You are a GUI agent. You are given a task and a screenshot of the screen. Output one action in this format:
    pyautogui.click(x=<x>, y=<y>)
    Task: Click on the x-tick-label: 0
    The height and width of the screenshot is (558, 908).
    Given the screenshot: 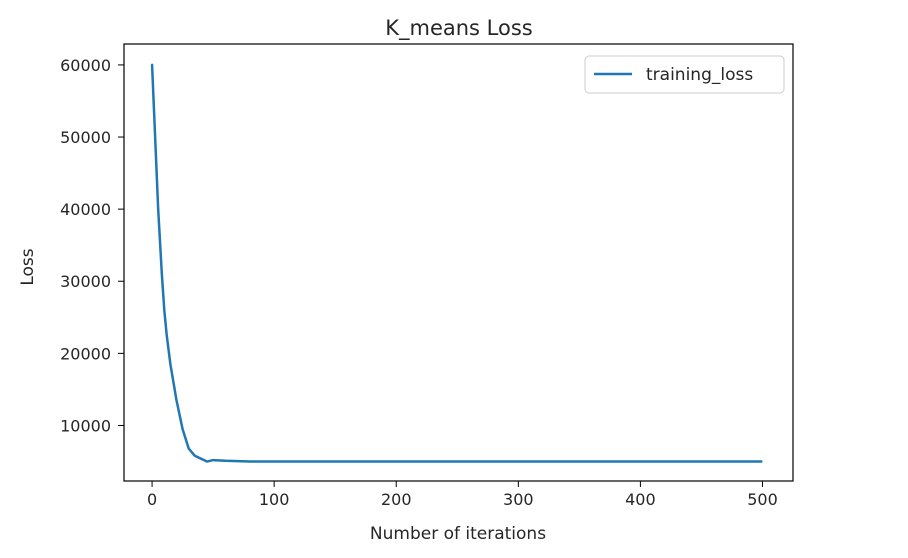 What is the action you would take?
    pyautogui.click(x=152, y=499)
    